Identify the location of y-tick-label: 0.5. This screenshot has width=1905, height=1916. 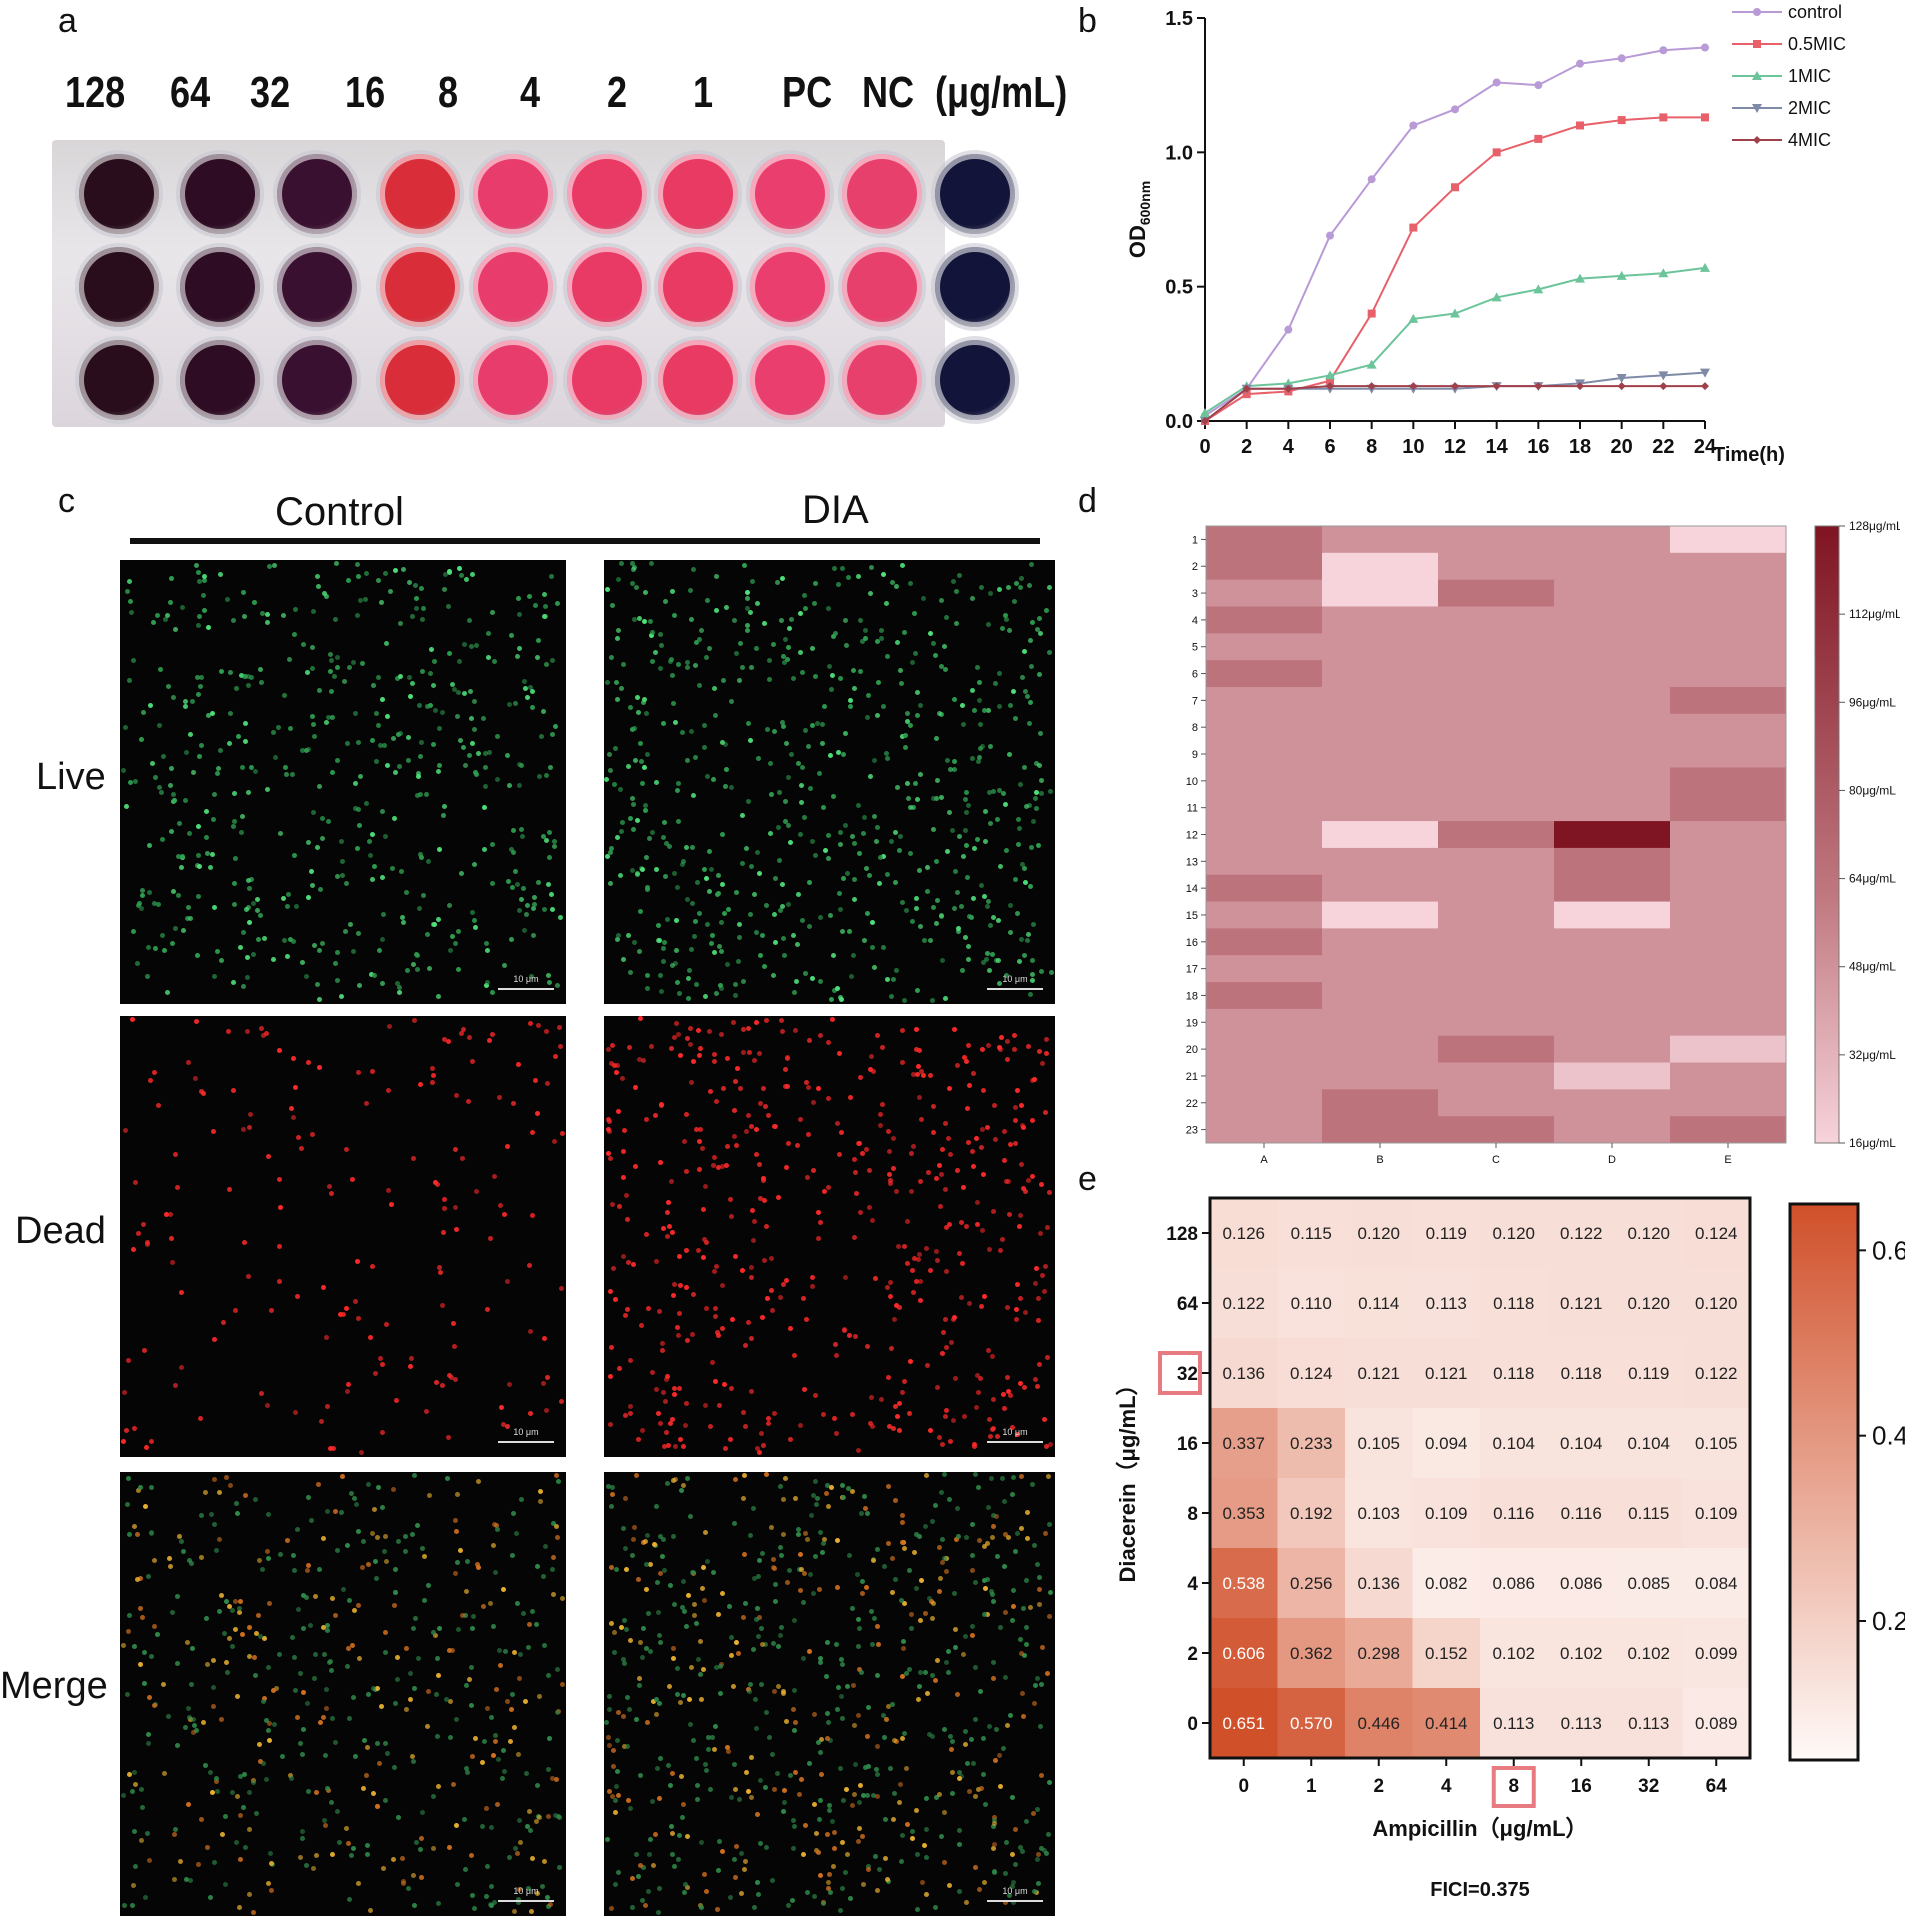
(1179, 288).